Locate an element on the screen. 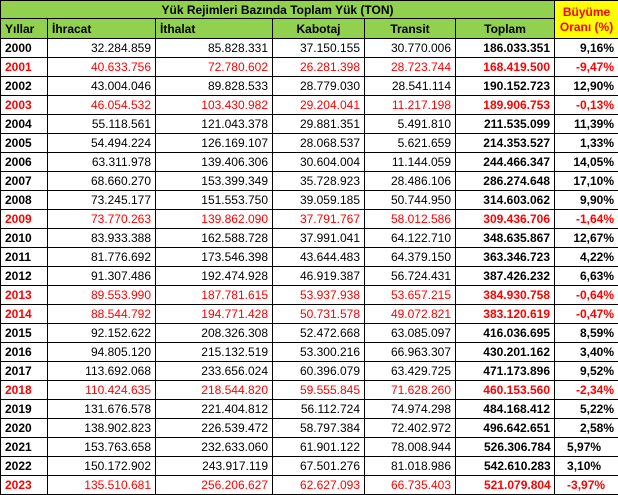 The image size is (618, 495). total-cell: 542.610.283 is located at coordinates (505, 466).